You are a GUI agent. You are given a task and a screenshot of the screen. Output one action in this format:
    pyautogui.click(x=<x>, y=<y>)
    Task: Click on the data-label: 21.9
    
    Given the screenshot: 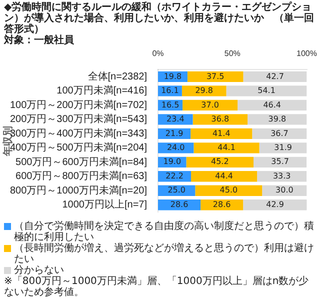 What is the action you would take?
    pyautogui.click(x=174, y=133)
    